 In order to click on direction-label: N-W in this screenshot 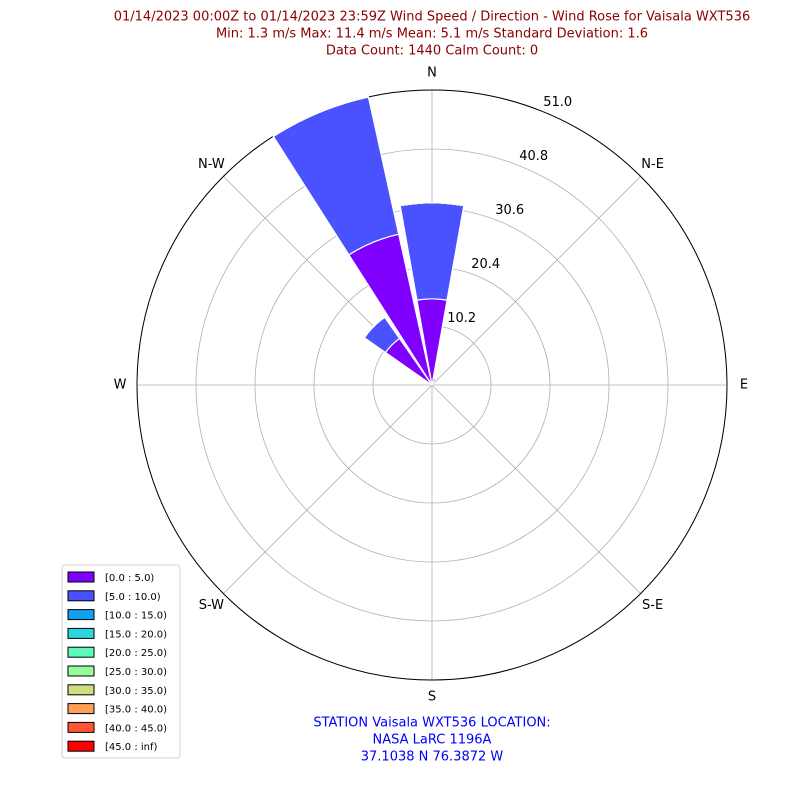, I will do `click(211, 164)`.